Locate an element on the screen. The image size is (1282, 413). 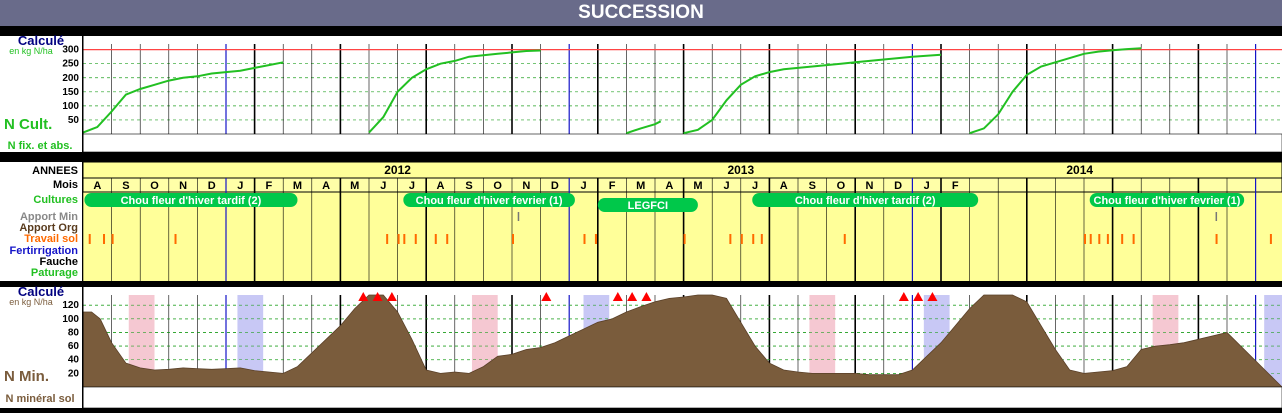
window-title: SUCCESSION is located at coordinates (641, 13).